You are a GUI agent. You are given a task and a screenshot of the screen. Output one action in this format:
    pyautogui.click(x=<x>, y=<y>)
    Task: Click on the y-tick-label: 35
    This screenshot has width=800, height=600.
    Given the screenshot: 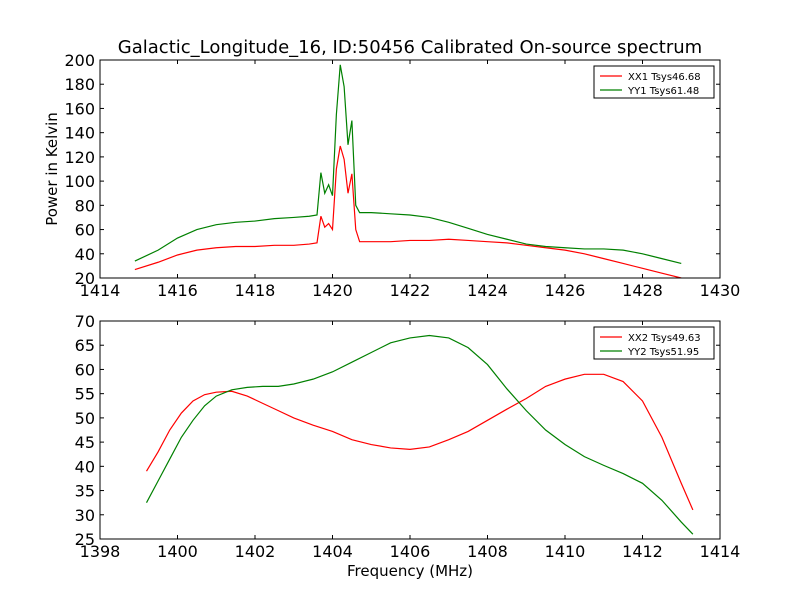 What is the action you would take?
    pyautogui.click(x=85, y=491)
    